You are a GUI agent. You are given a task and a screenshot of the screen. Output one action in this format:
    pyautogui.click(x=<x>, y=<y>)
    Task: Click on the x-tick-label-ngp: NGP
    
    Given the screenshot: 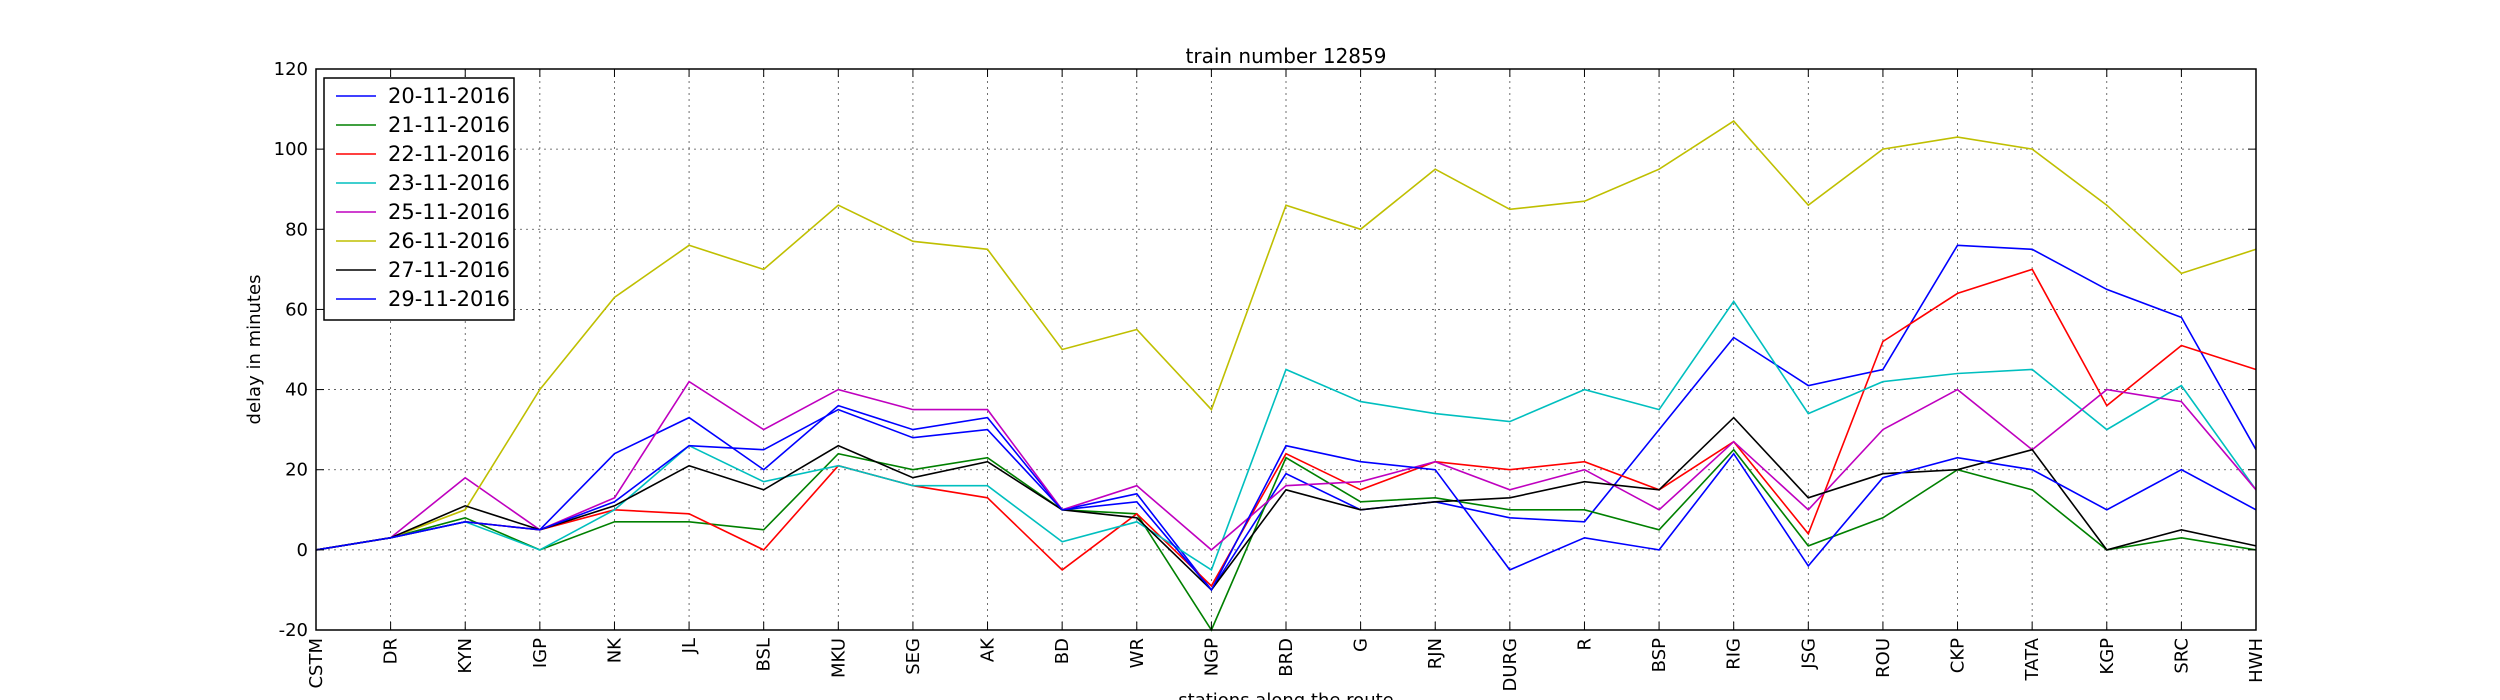 What is the action you would take?
    pyautogui.click(x=1211, y=657)
    